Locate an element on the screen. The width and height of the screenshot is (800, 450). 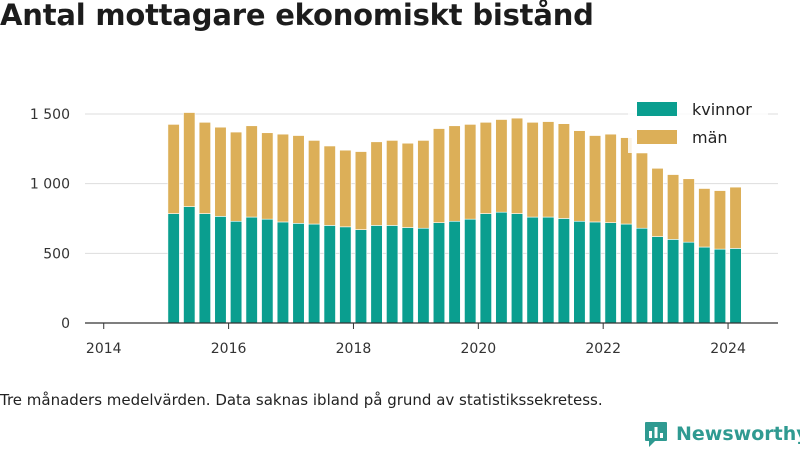
newsworthy-logo: Newsworthy is located at coordinates (722, 434).